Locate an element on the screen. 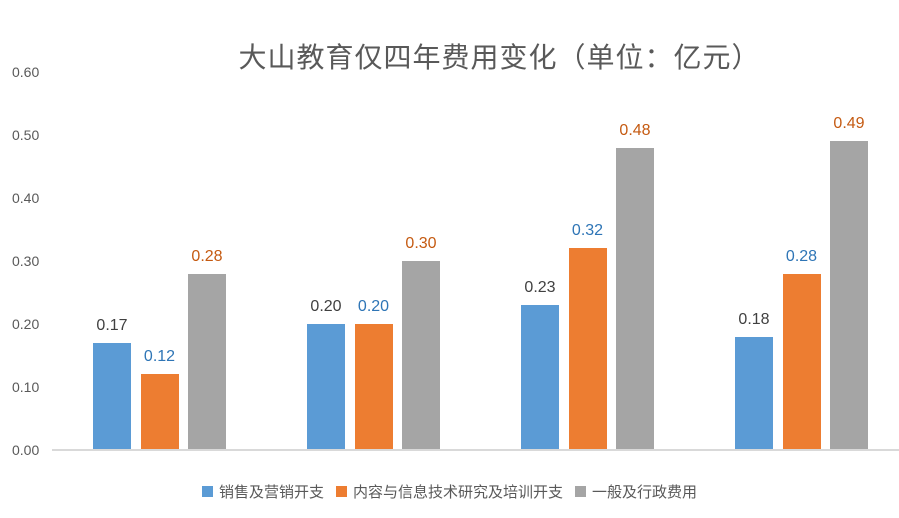  bar-value-label: 0.23 is located at coordinates (540, 287).